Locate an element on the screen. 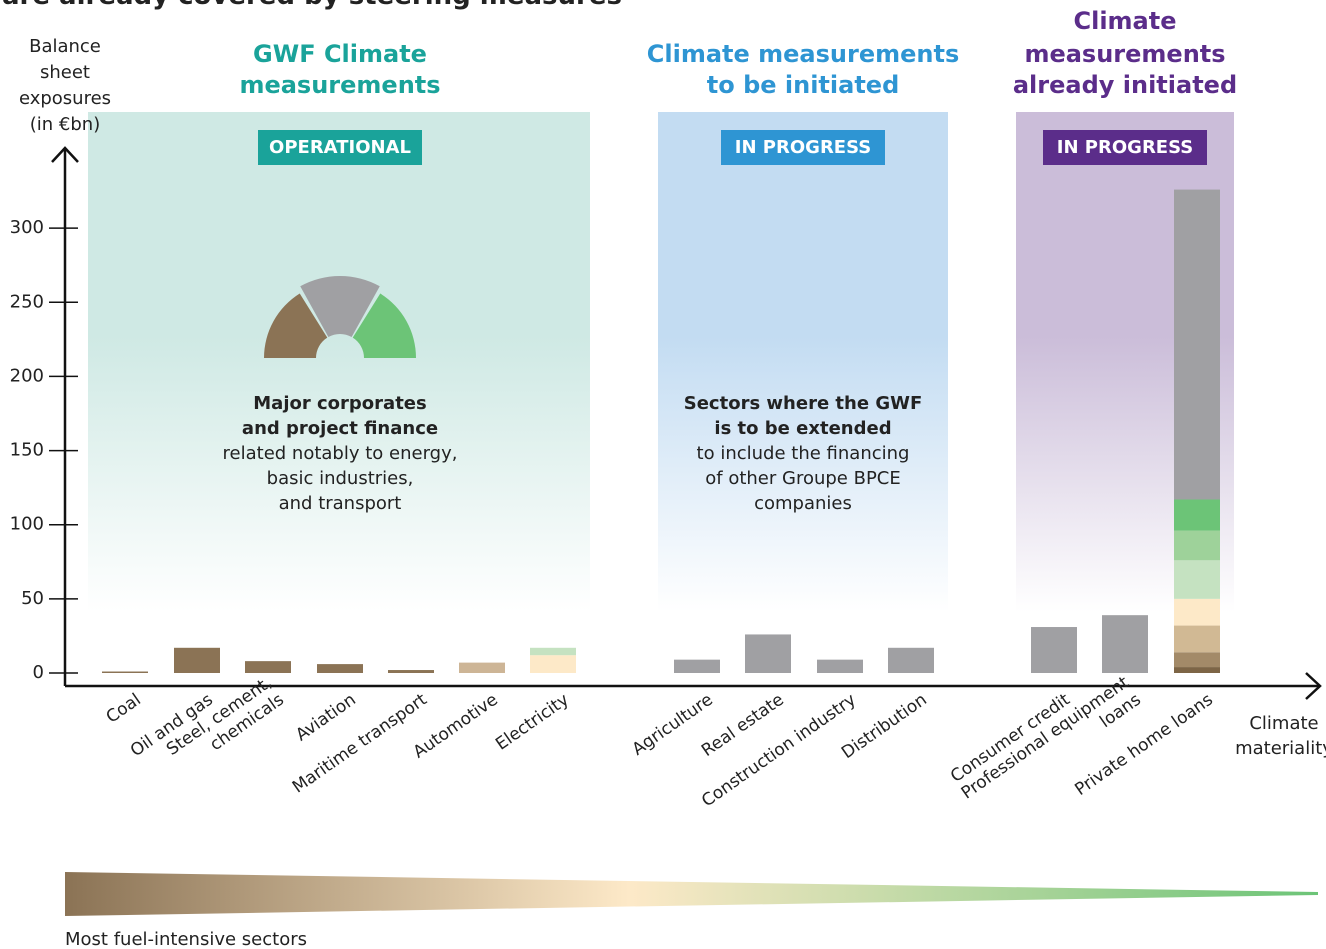 The width and height of the screenshot is (1326, 949). panel-title: GWF Climate is located at coordinates (340, 54).